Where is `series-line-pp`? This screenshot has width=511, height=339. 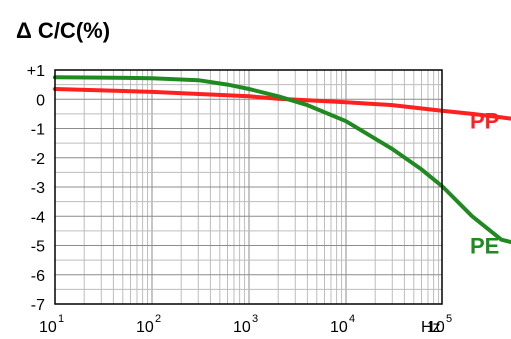 series-line-pp is located at coordinates (282, 104).